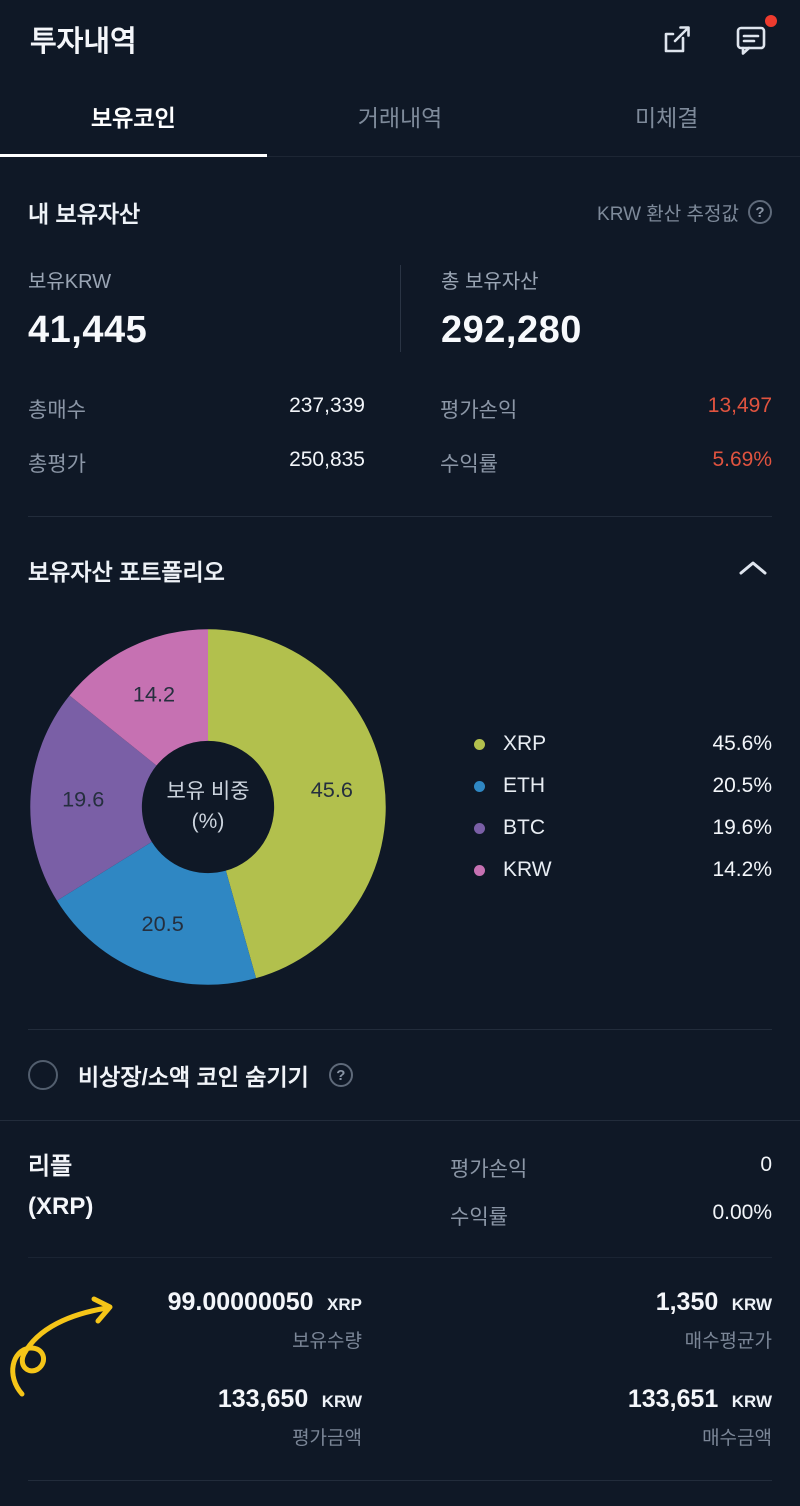 The height and width of the screenshot is (1506, 800). Describe the element at coordinates (83, 799) in the screenshot. I see `donut-segment-value-label: 19.6` at that location.